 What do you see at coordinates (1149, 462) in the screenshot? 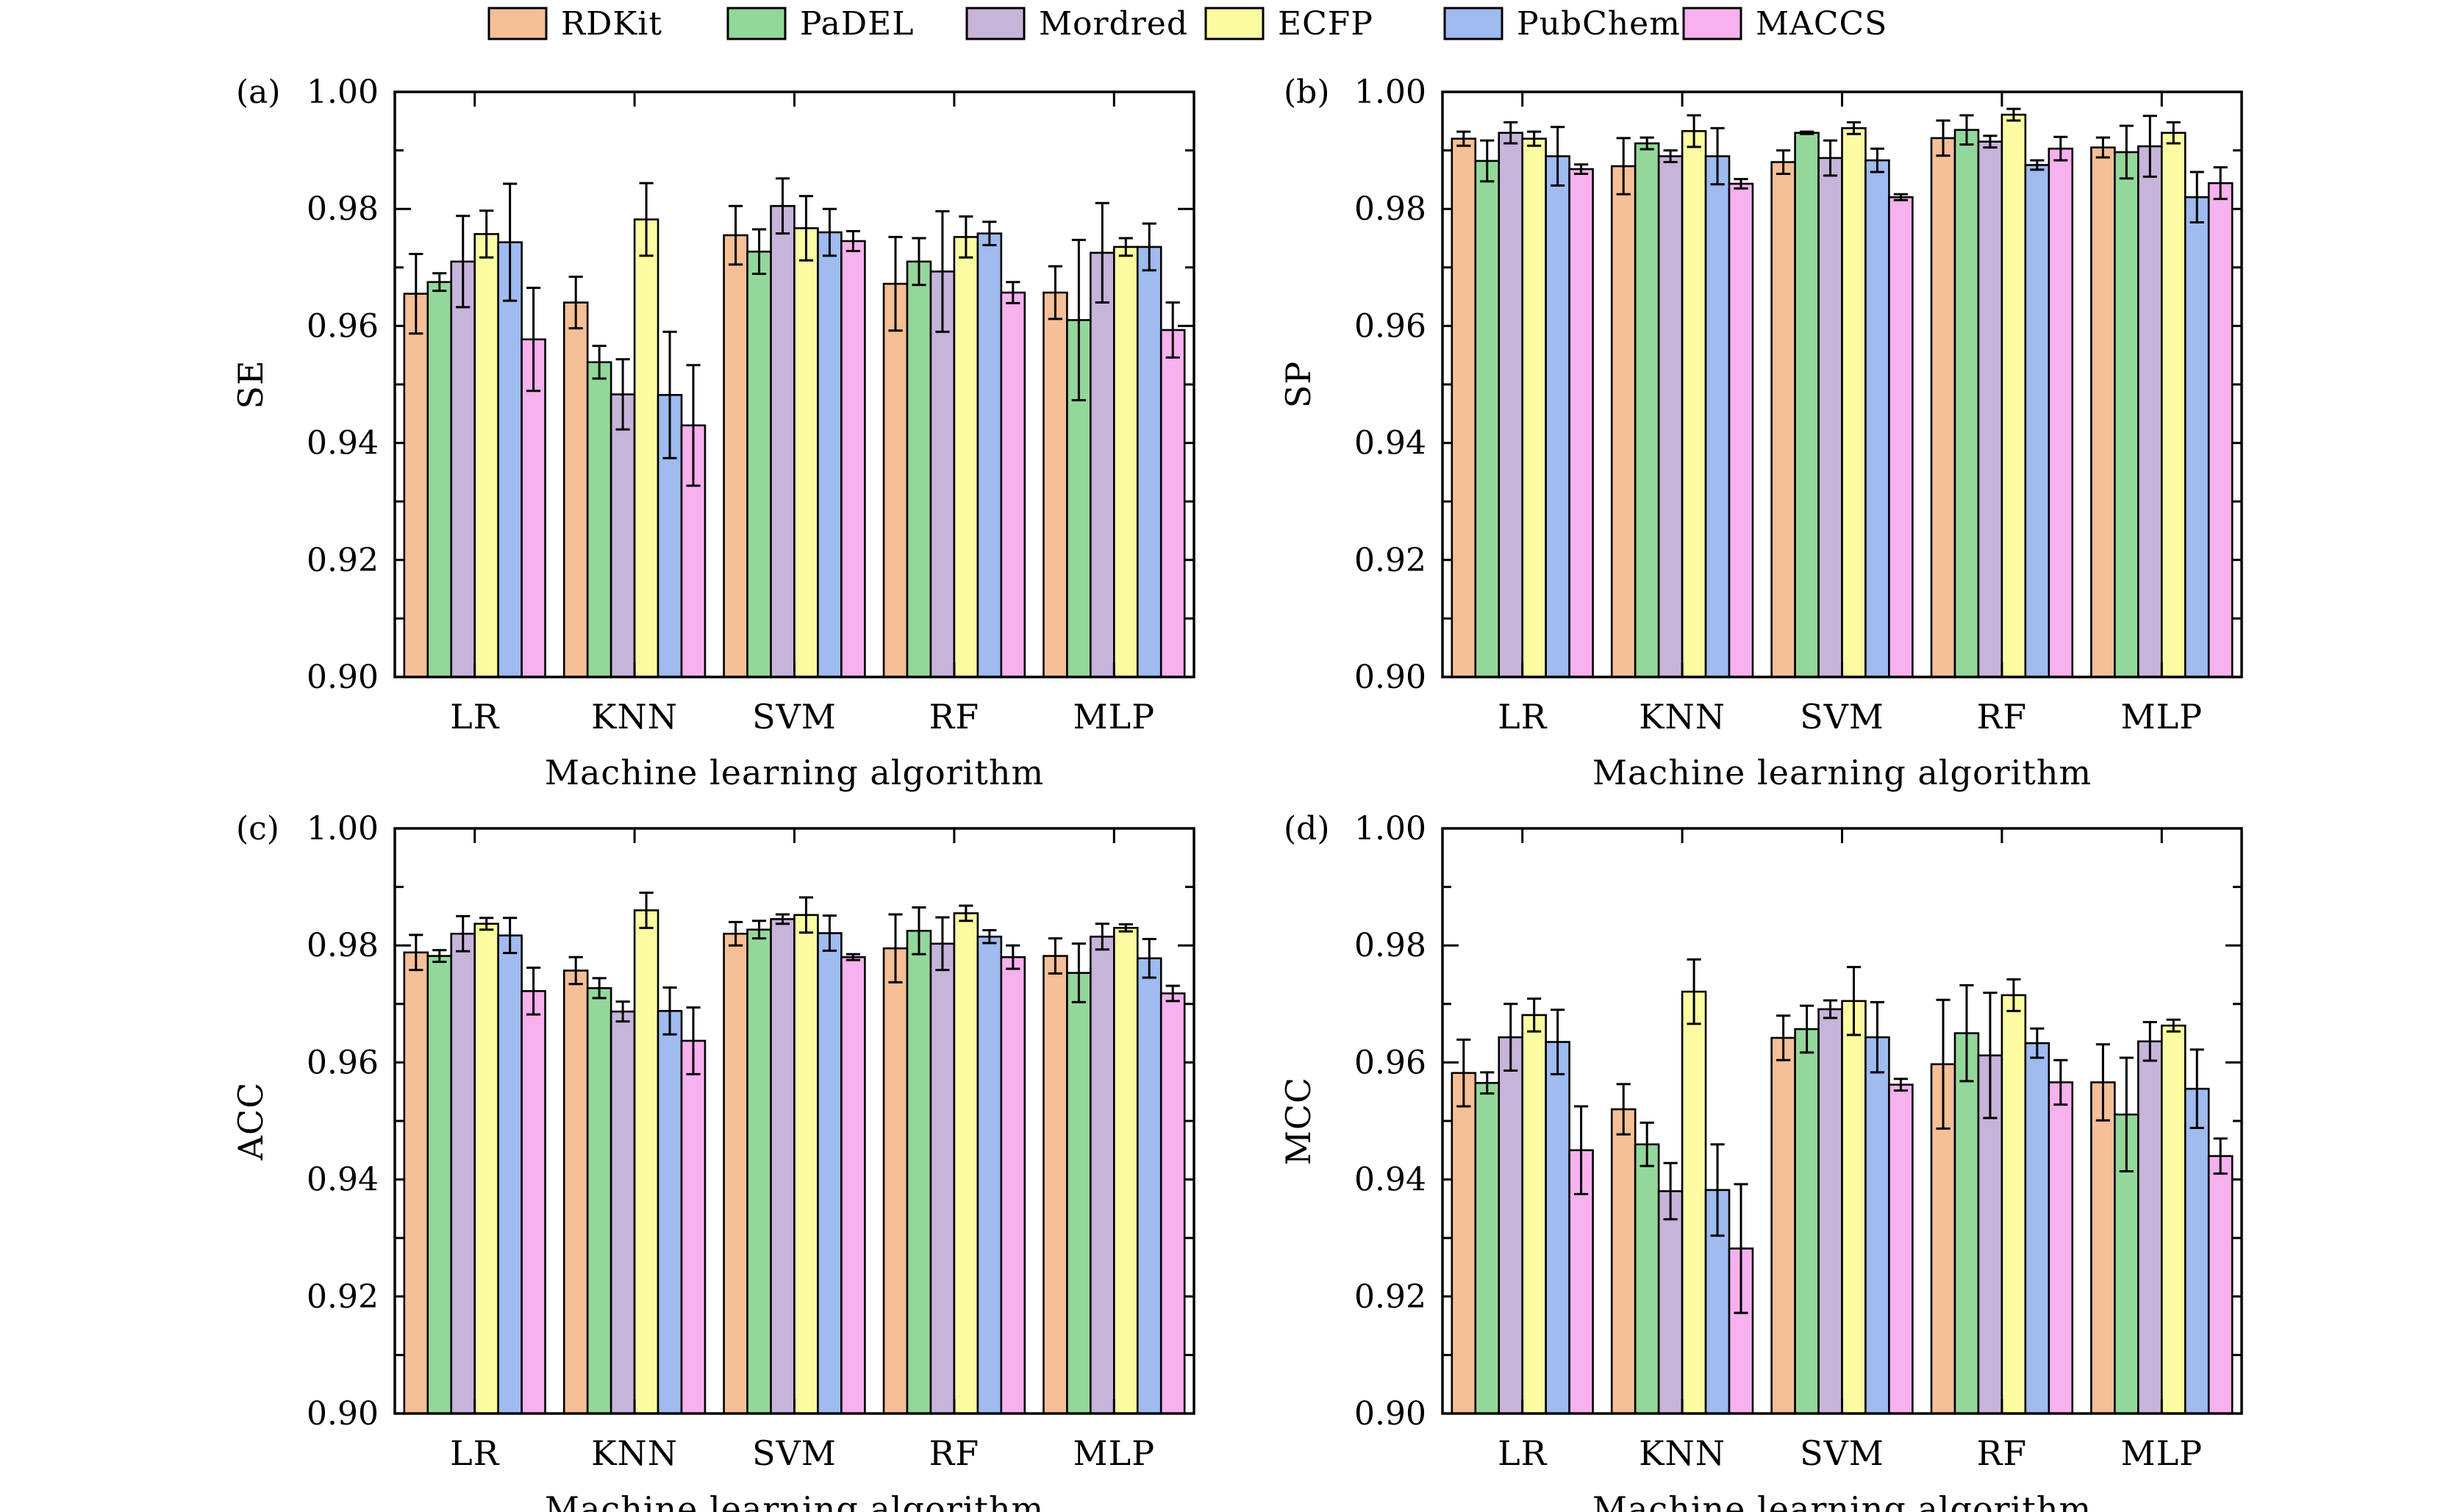
I see `bar-mlp-pubchem` at bounding box center [1149, 462].